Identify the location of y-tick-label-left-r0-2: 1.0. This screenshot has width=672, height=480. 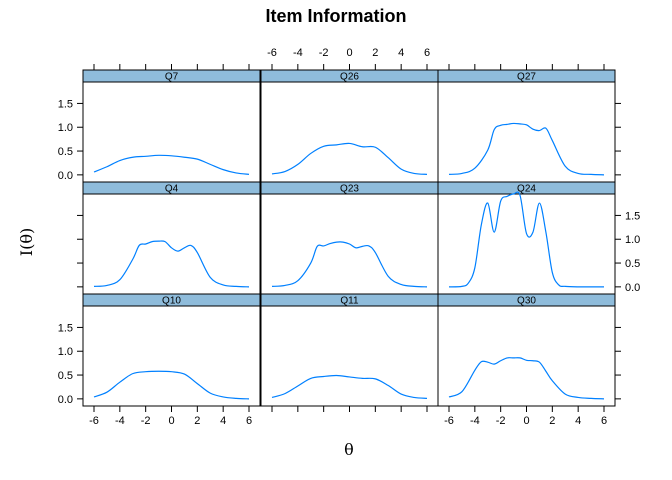
(65, 128).